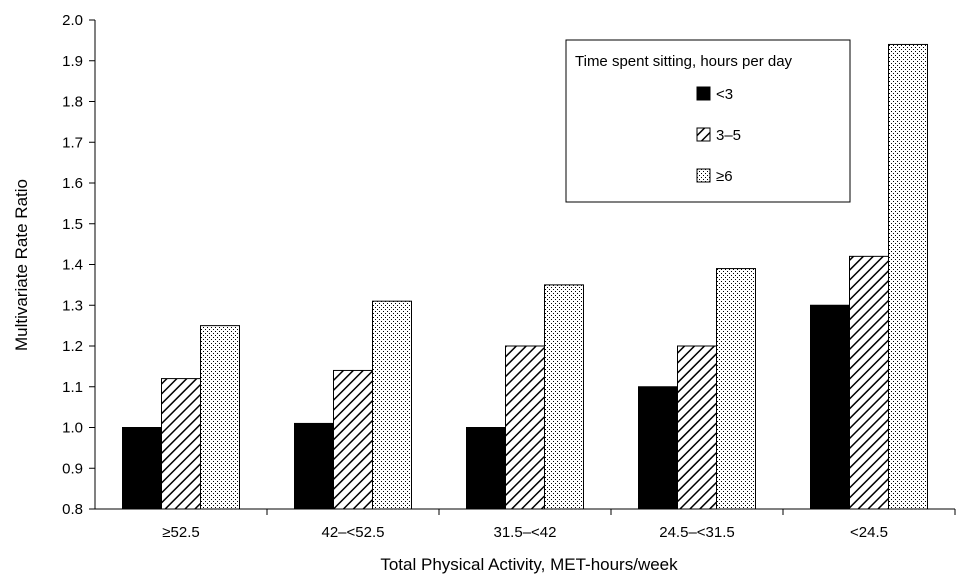 The image size is (962, 576). Describe the element at coordinates (72, 102) in the screenshot. I see `y-tick-label: 1.8` at that location.